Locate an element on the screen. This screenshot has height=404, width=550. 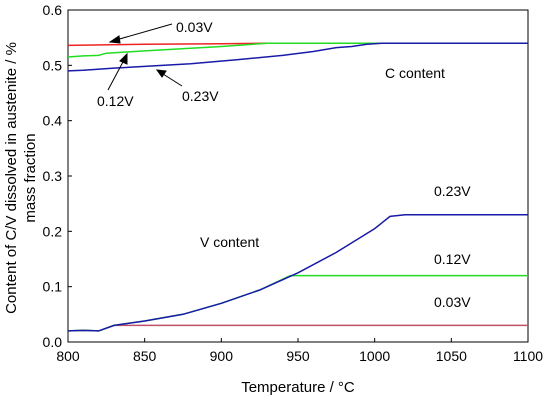
x-axis-label: Temperature / °C is located at coordinates (298, 387).